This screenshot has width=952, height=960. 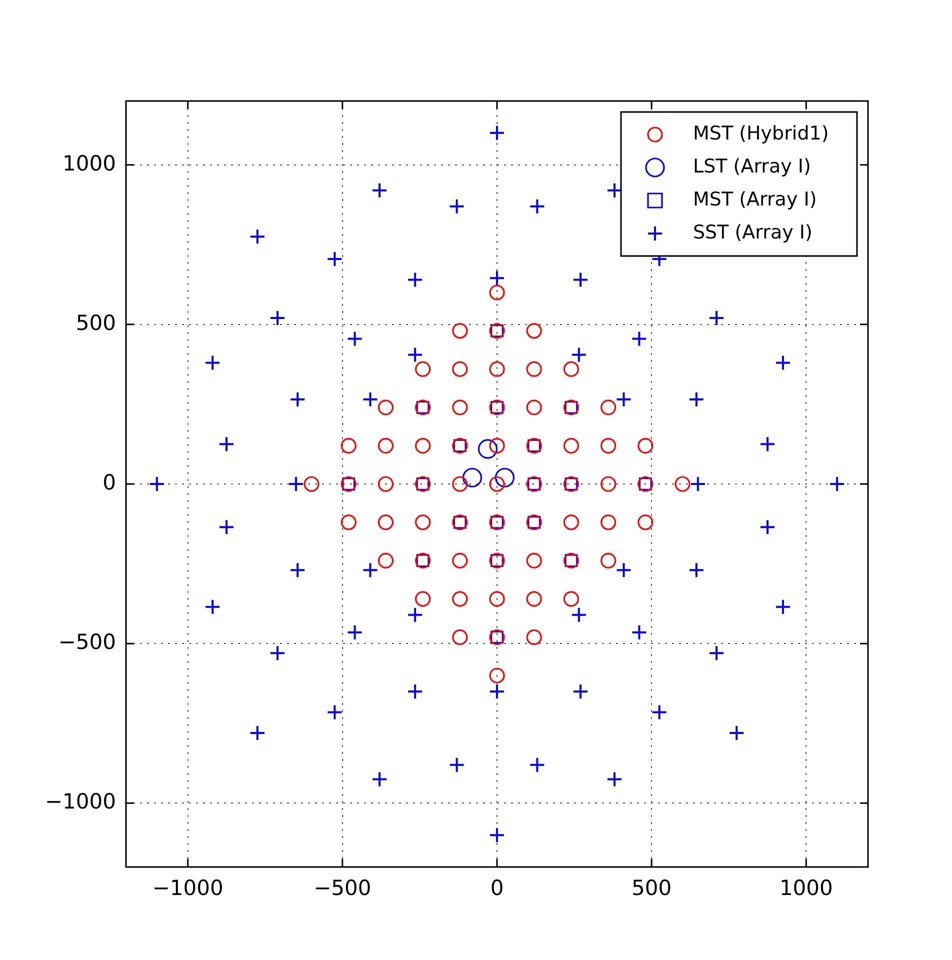 I want to click on legend-label: SST (Array I), so click(x=752, y=232).